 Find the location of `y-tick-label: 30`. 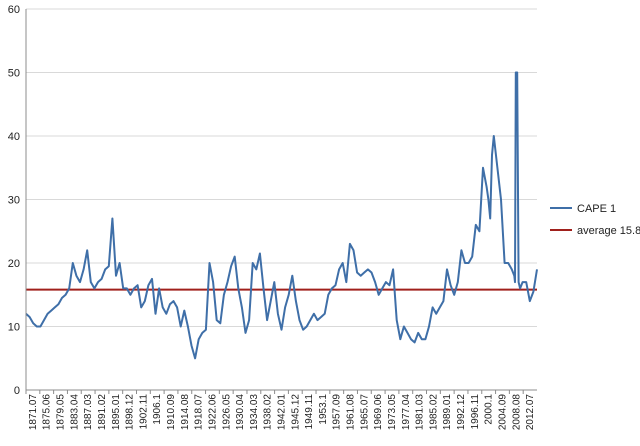

y-tick-label: 30 is located at coordinates (14, 201).